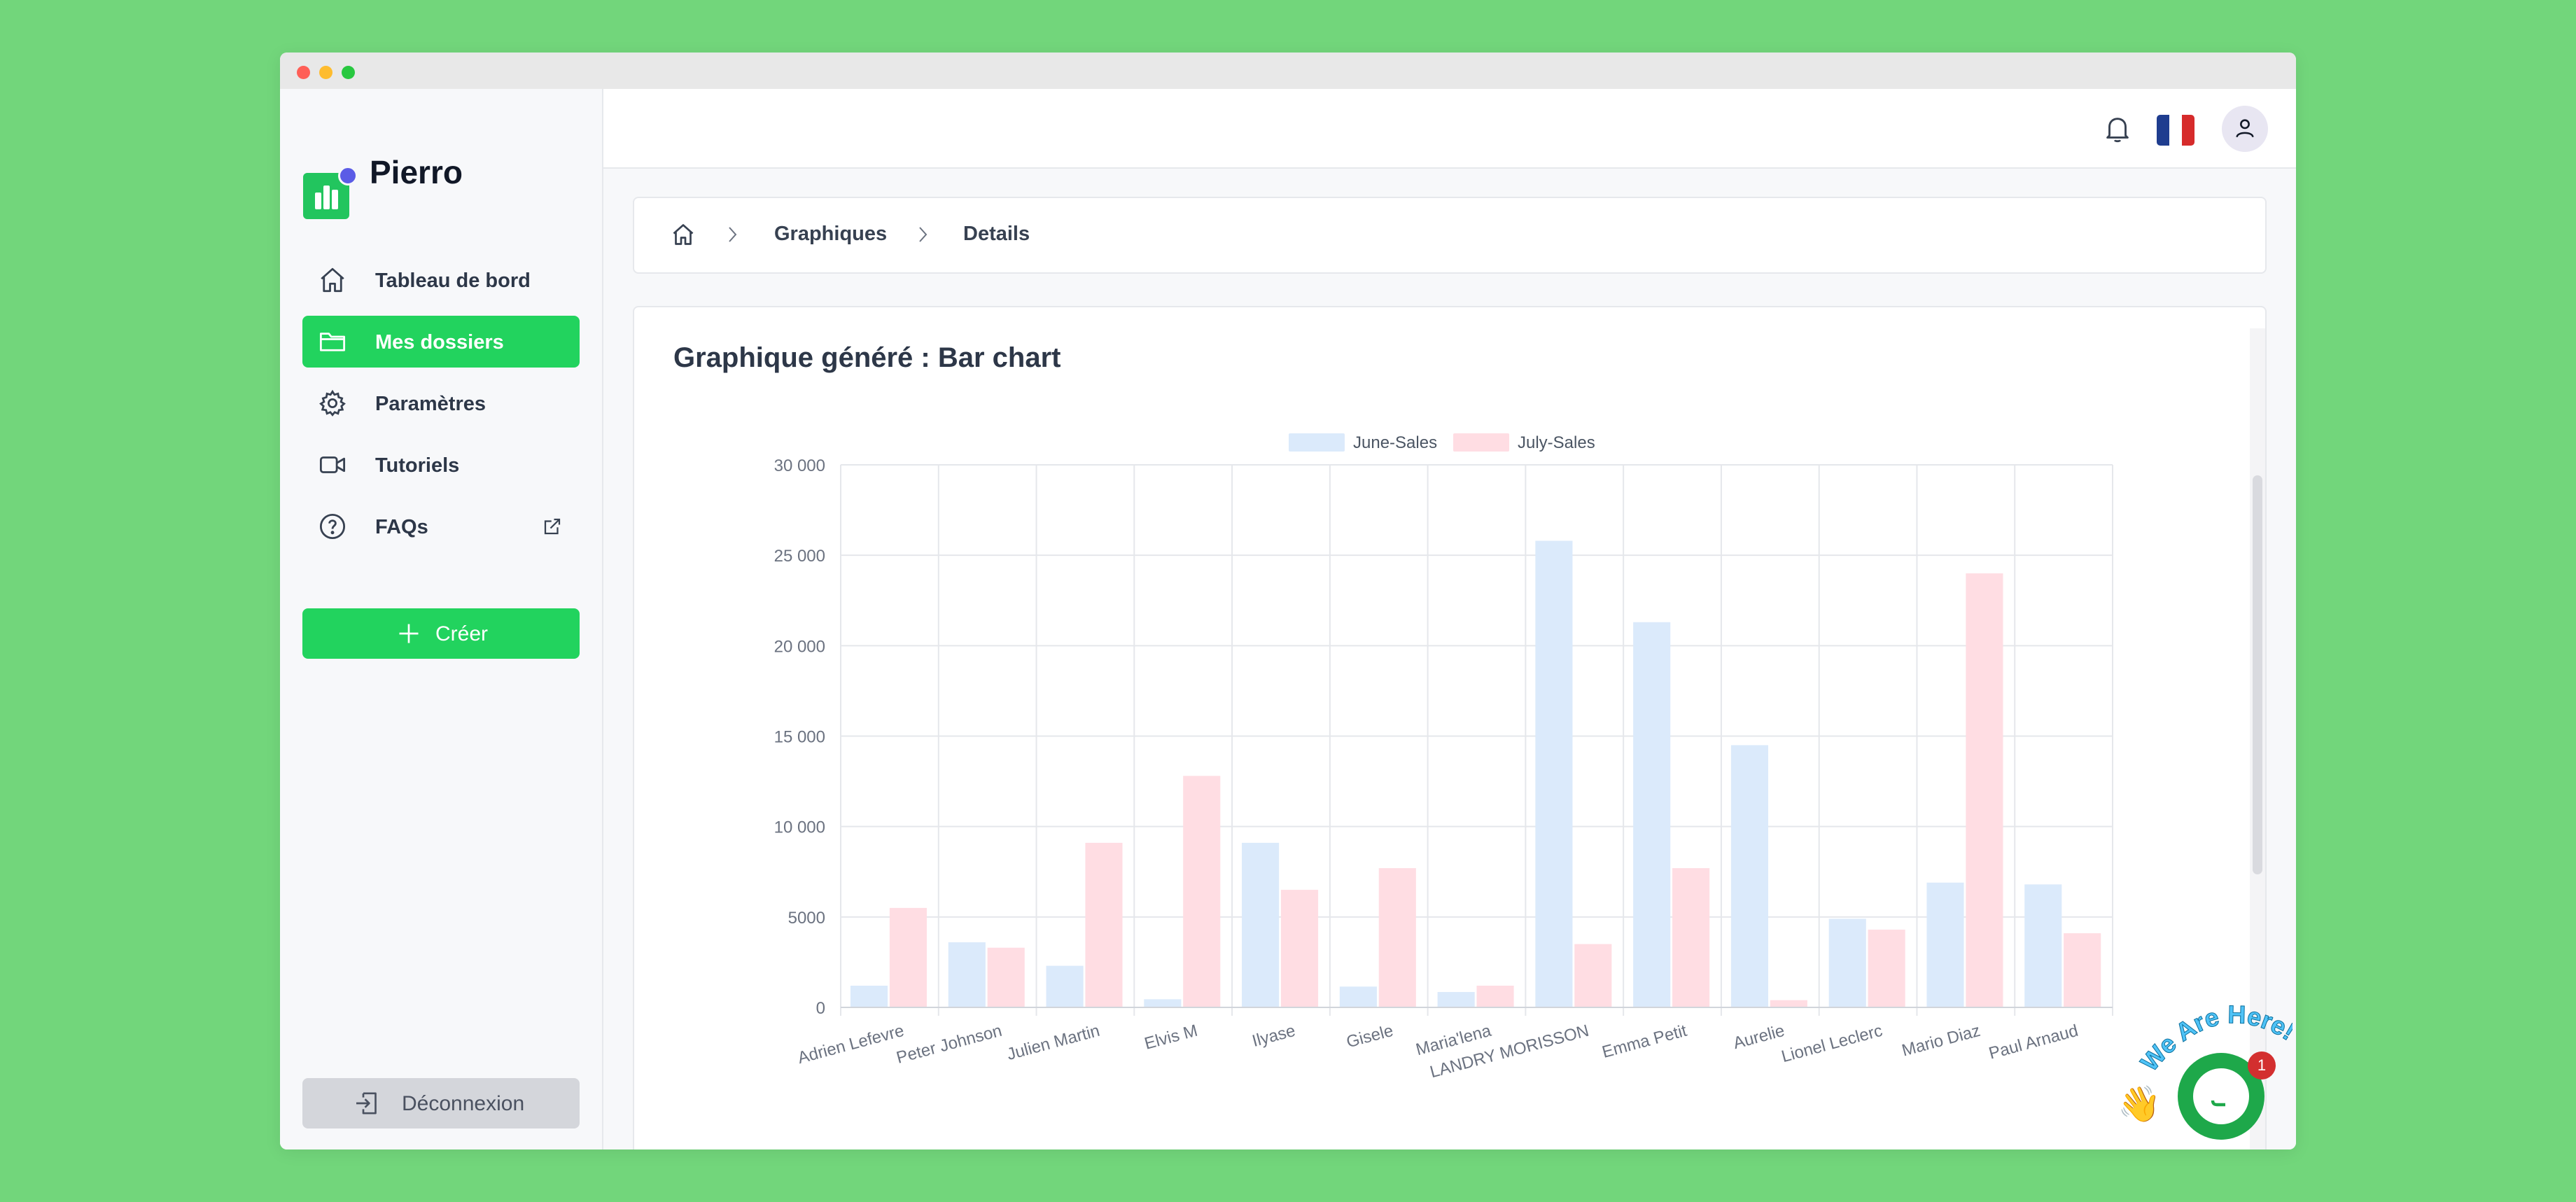  I want to click on x-tick-label: Ilyase, so click(1274, 1036).